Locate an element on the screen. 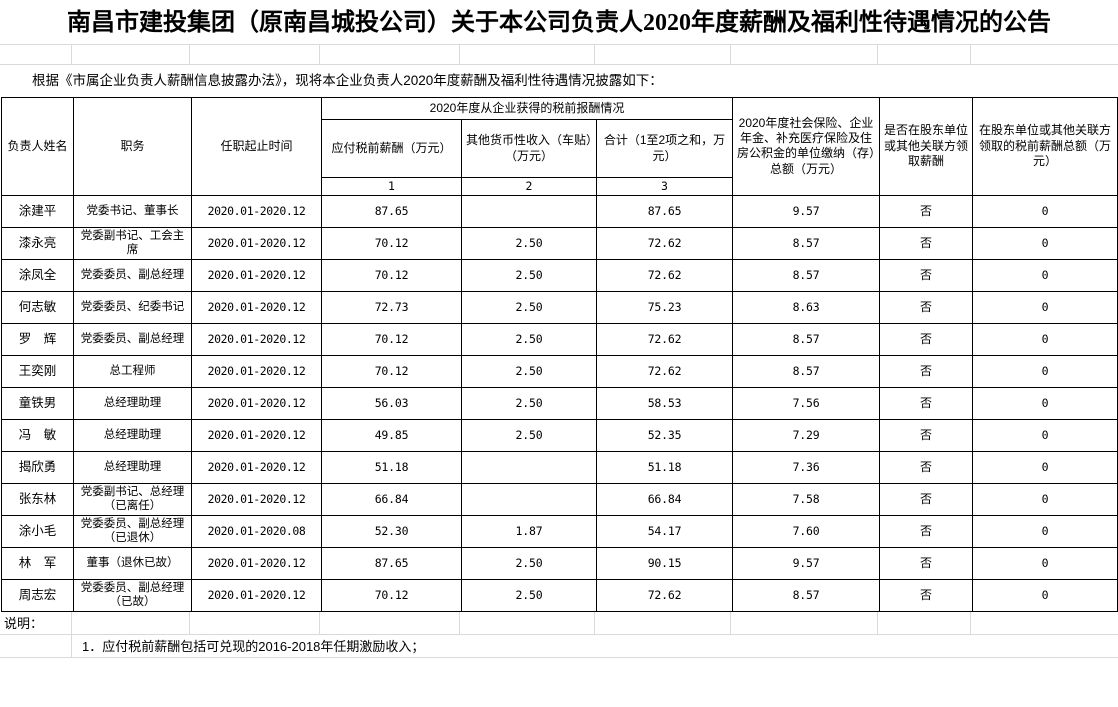 Image resolution: width=1118 pixels, height=707 pixels. cell-name: 漆永亮 is located at coordinates (37, 243).